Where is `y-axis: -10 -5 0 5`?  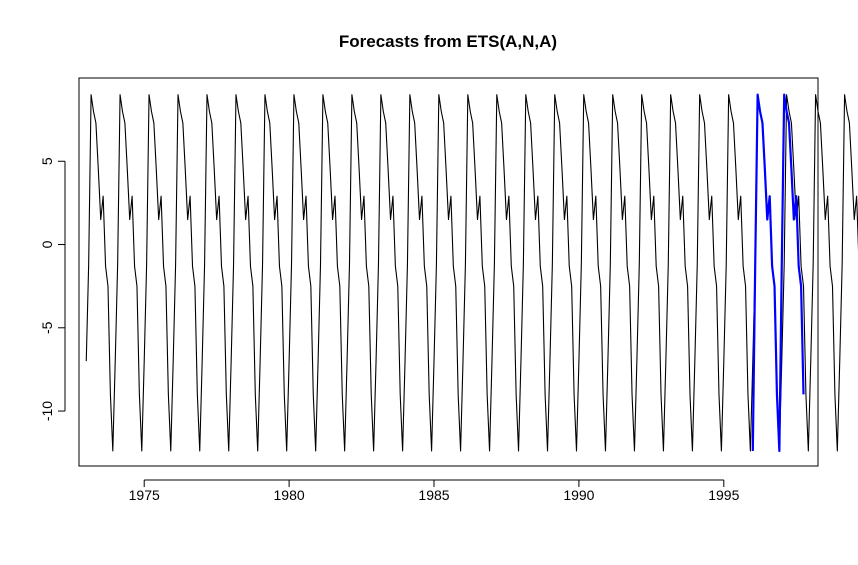
y-axis: -10 -5 0 5 is located at coordinates (52, 289).